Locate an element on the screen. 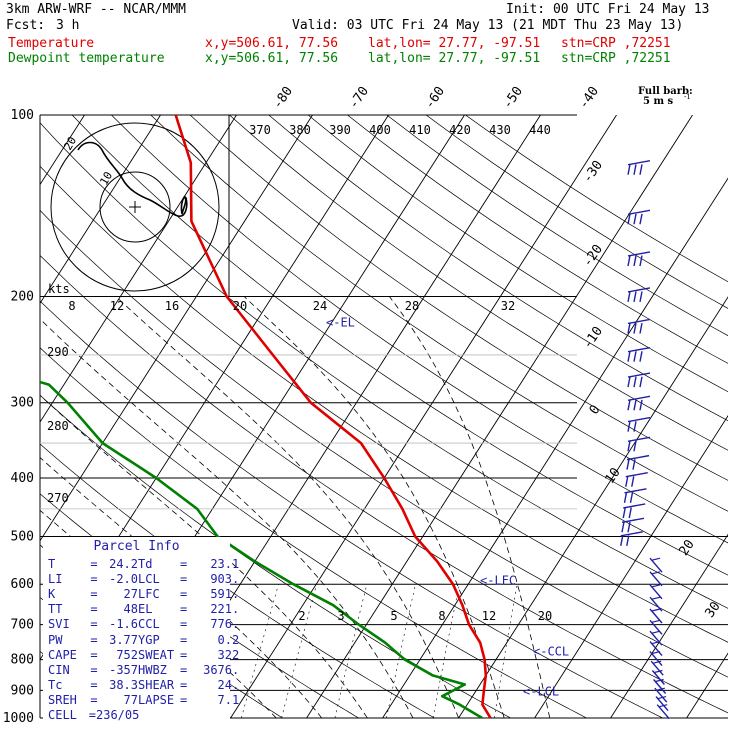  mixing-ratio-label: 5 is located at coordinates (393, 616).